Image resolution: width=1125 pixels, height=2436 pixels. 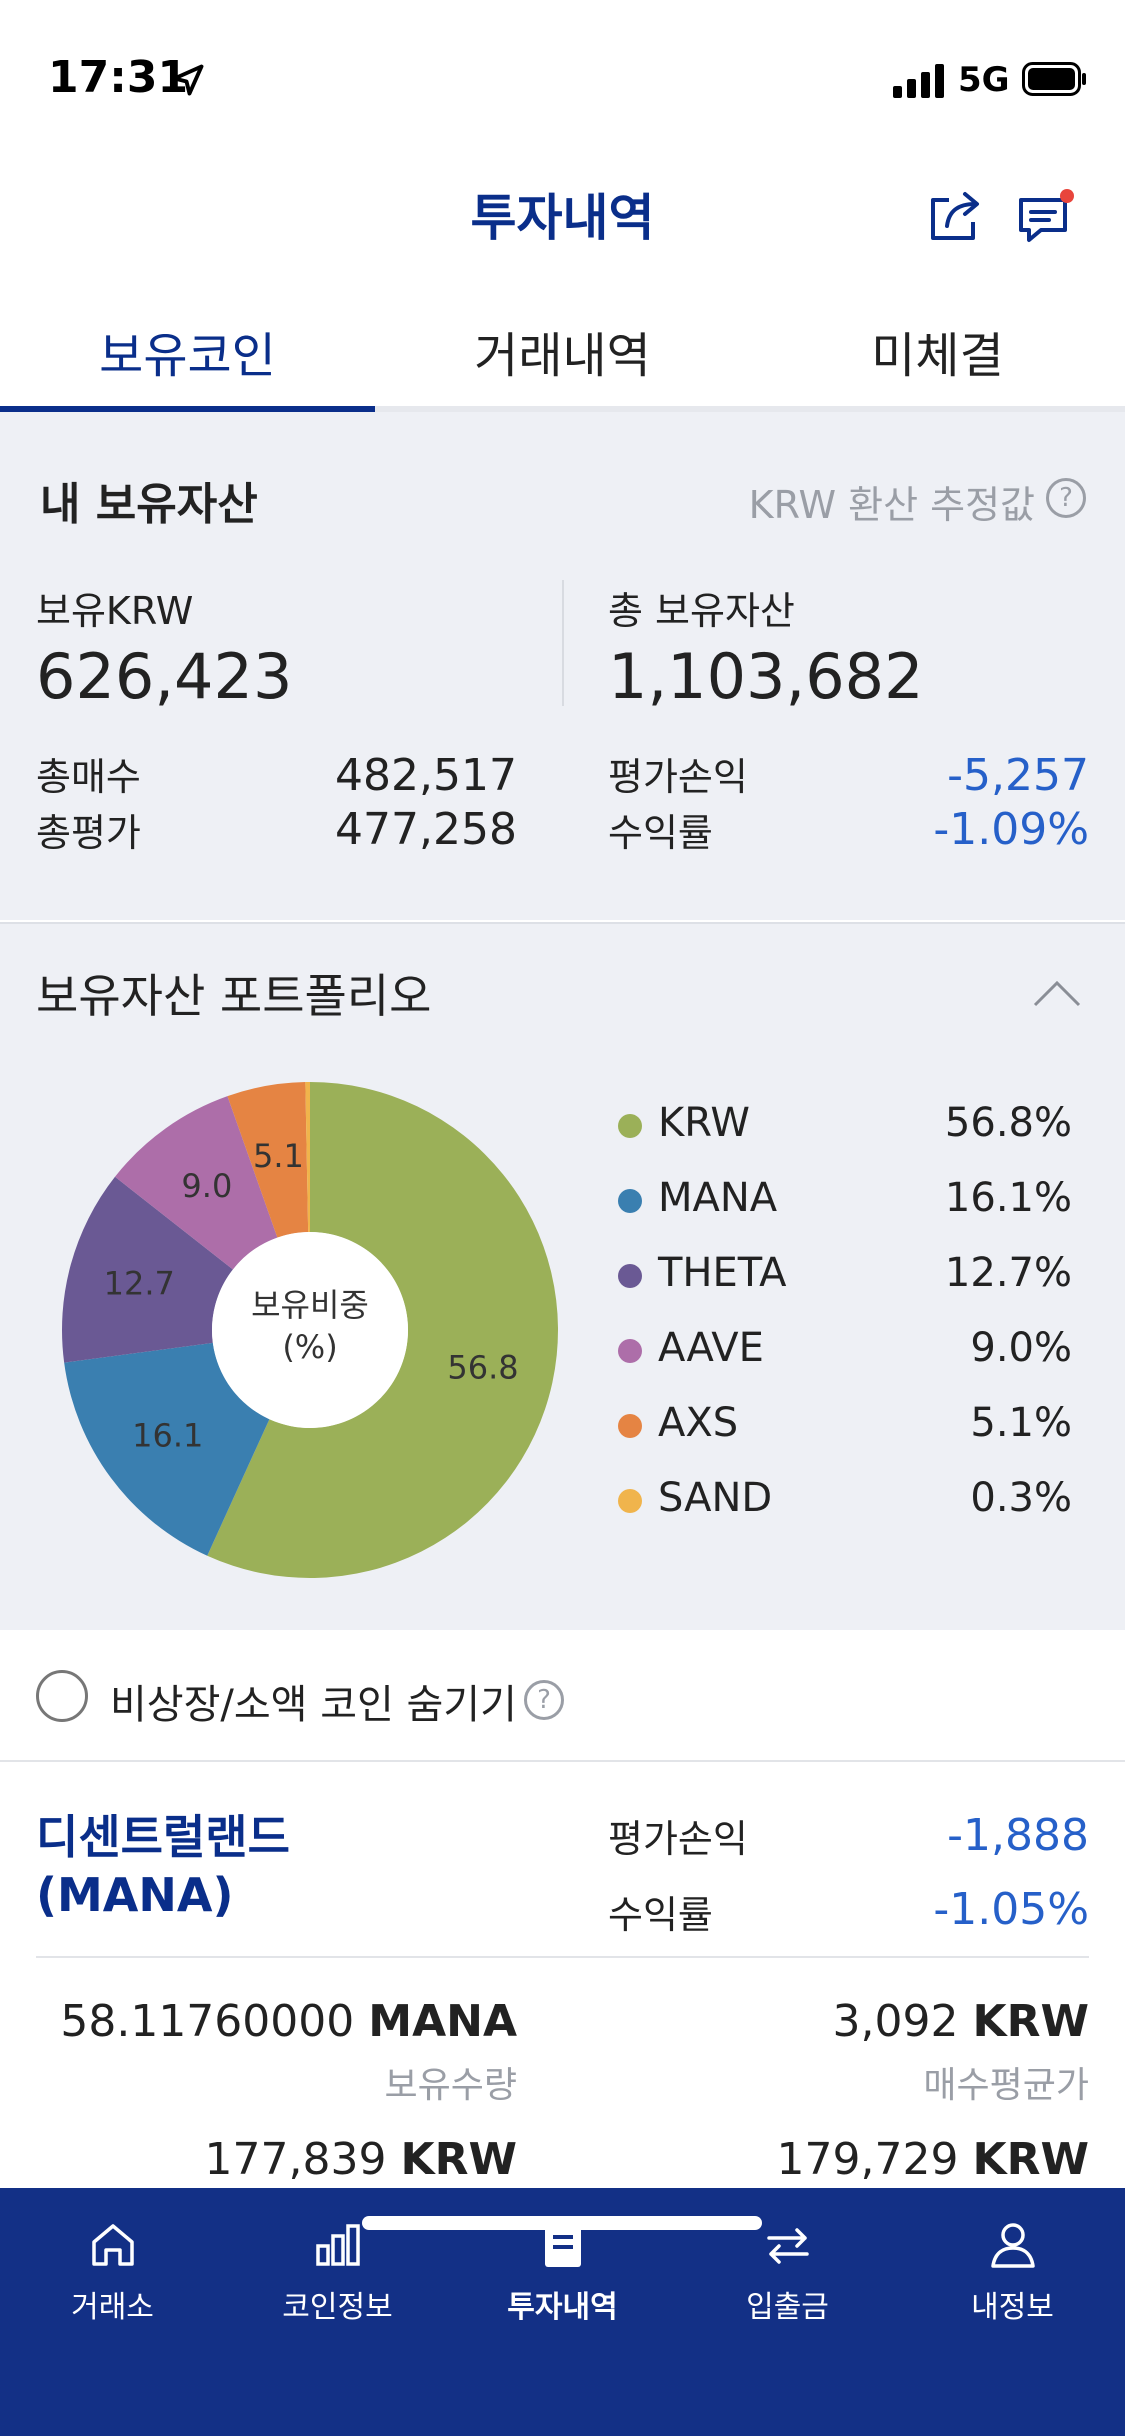 What do you see at coordinates (307, 1157) in the screenshot?
I see `pie-slice-sand` at bounding box center [307, 1157].